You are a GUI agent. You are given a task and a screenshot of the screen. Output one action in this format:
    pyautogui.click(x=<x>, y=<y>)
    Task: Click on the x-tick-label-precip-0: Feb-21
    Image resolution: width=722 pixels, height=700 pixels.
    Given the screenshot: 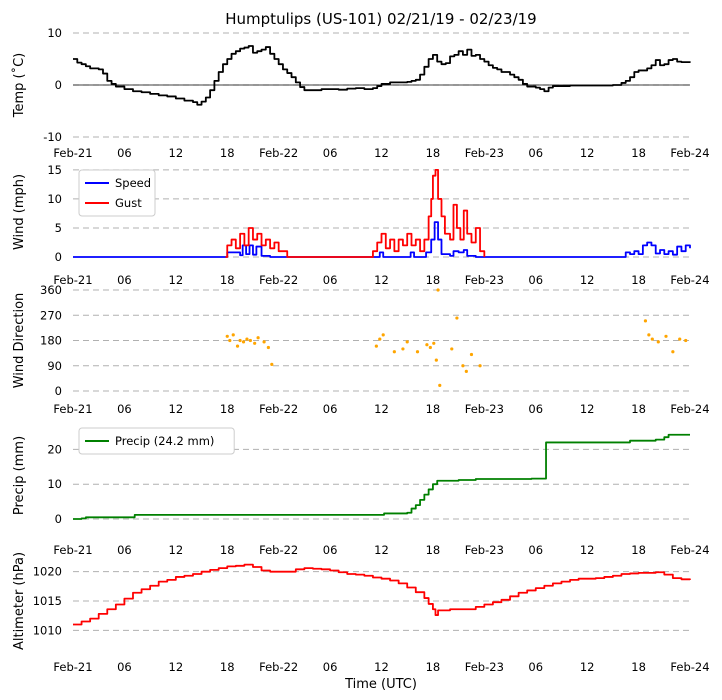 What is the action you would take?
    pyautogui.click(x=72, y=550)
    